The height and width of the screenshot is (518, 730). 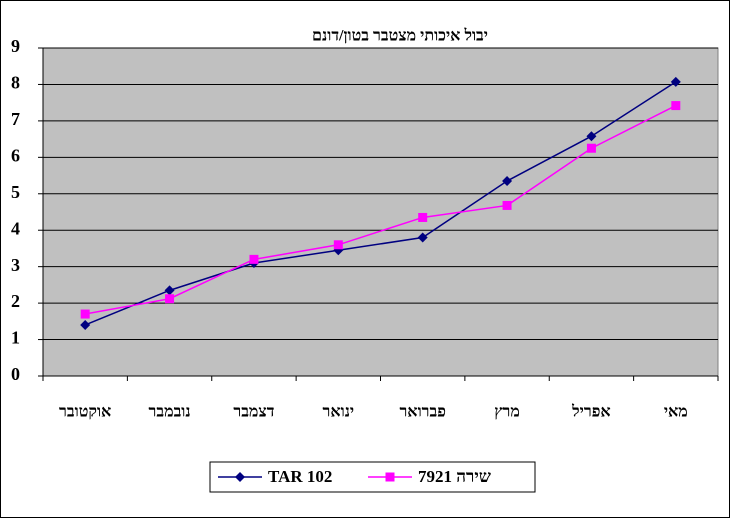 What do you see at coordinates (85, 412) in the screenshot?
I see `x-tick-label: אוקטובר` at bounding box center [85, 412].